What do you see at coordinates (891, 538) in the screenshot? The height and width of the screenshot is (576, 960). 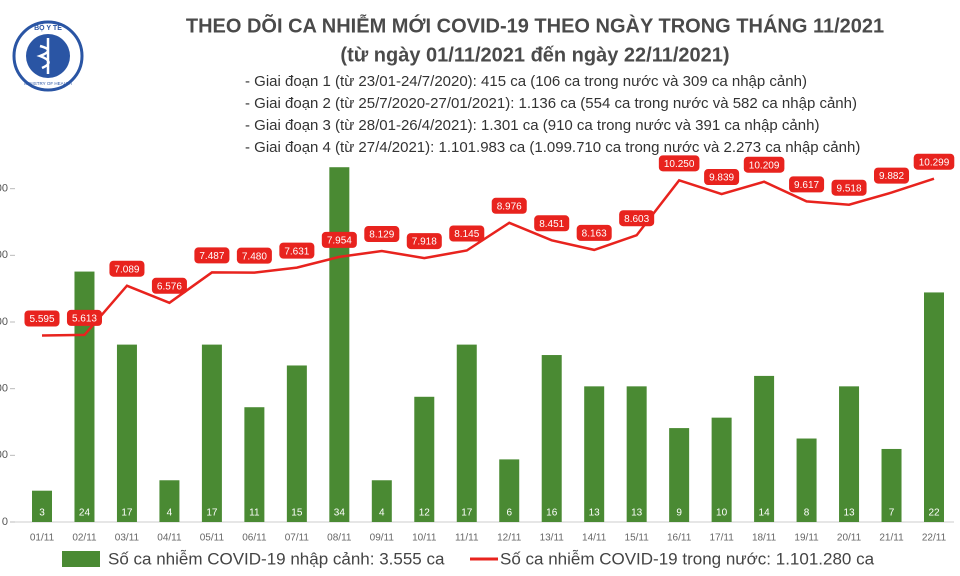 I see `x-tick-label: 21/11` at bounding box center [891, 538].